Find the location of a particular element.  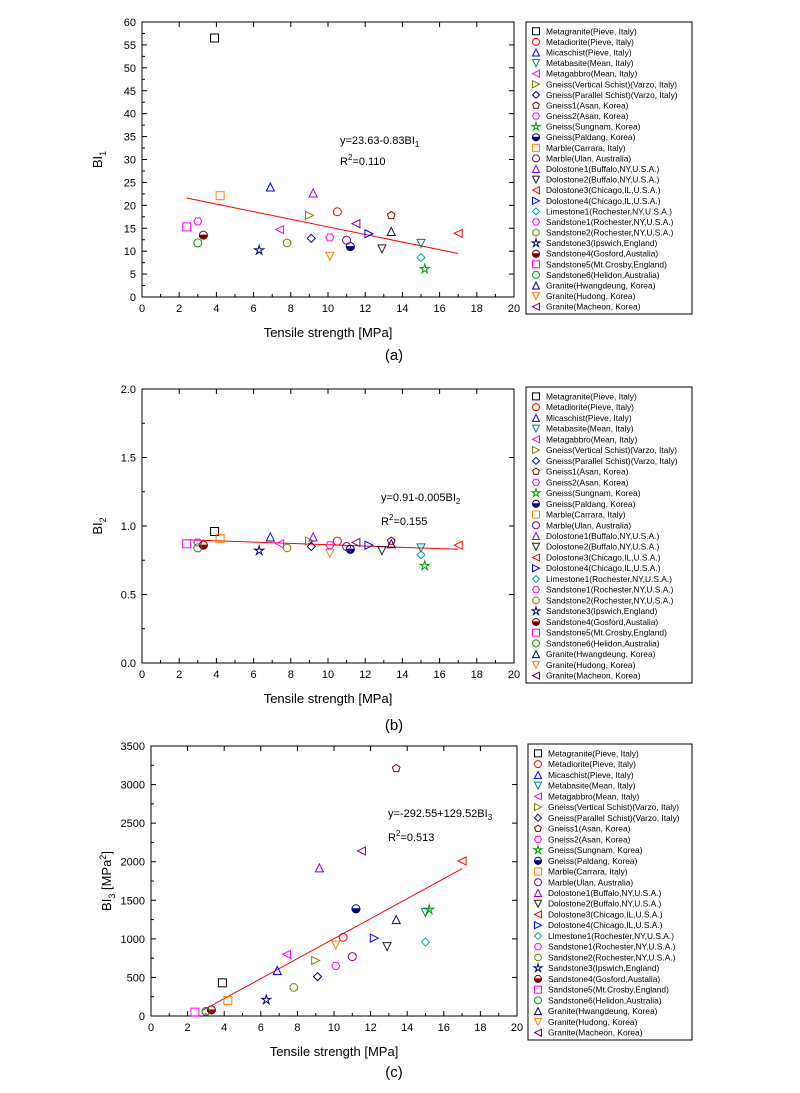

legend-label: Sandstone2(Rochester,NY,U.S.A.) is located at coordinates (610, 233).